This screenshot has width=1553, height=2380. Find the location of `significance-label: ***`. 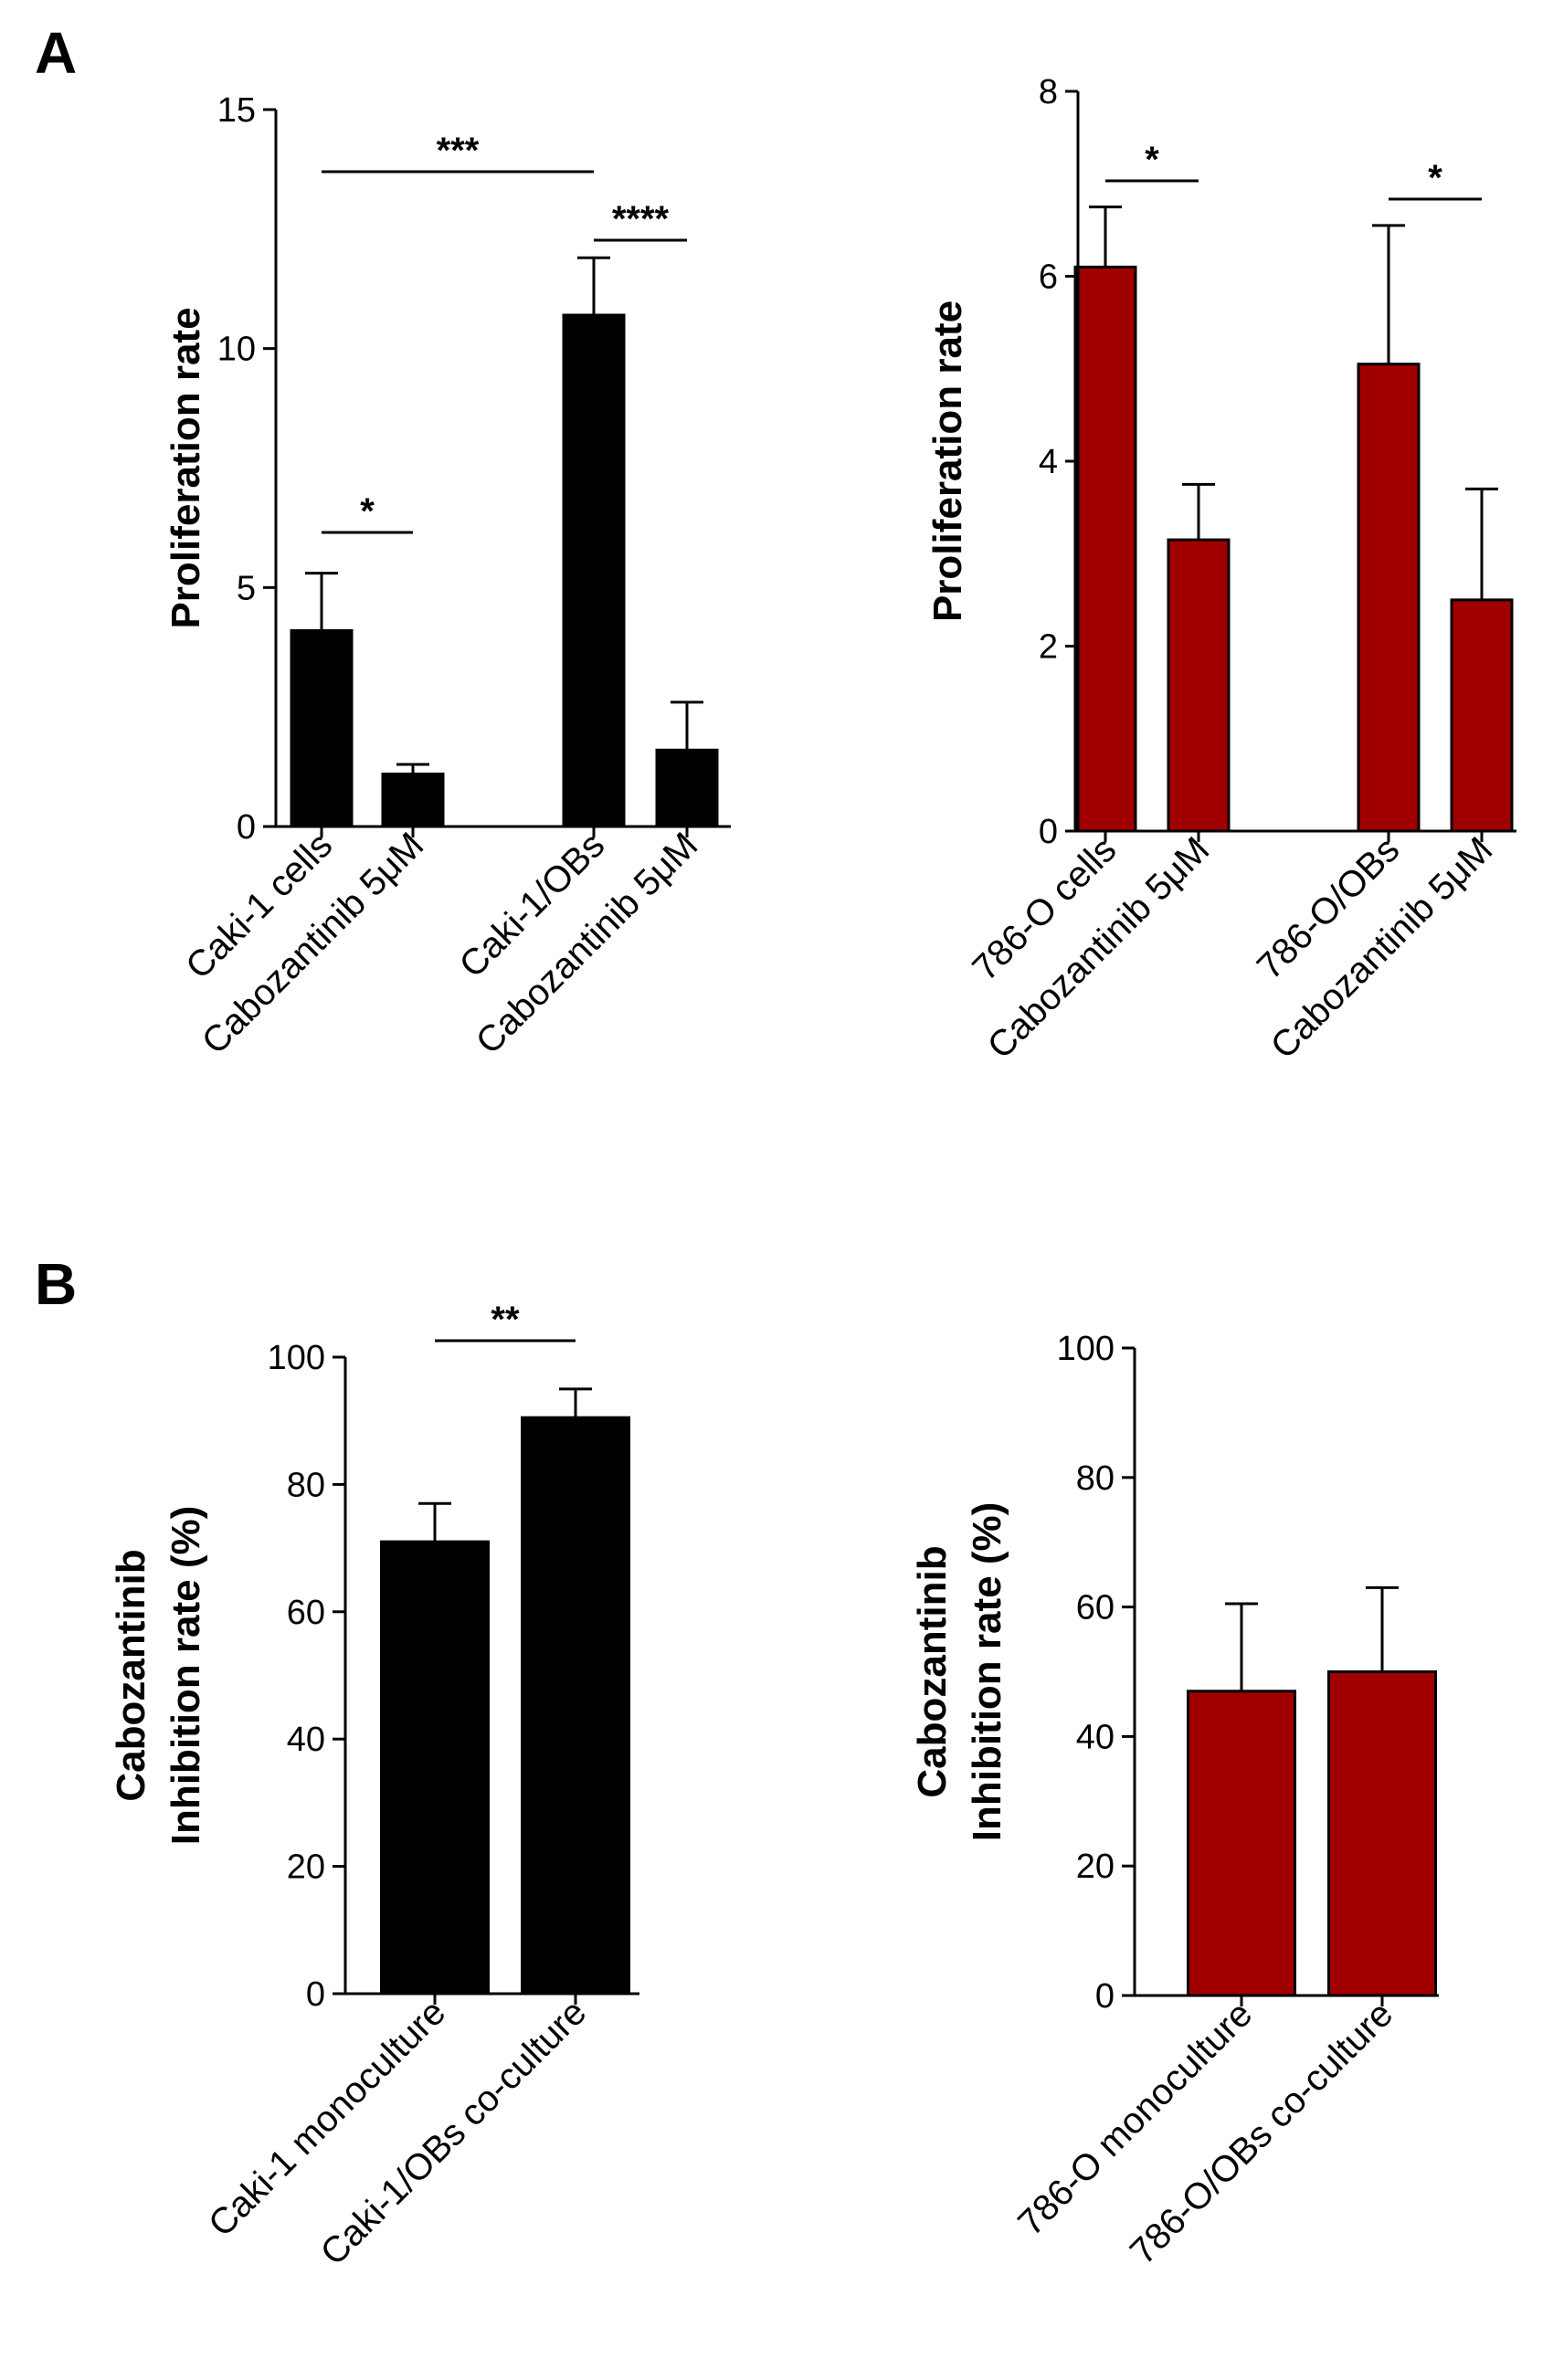

significance-label: *** is located at coordinates (459, 151).